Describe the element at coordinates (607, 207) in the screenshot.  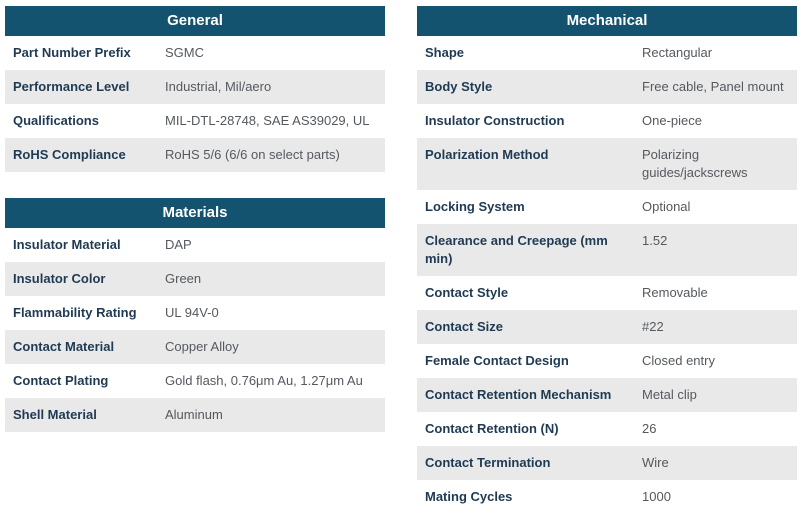
I see `table-row: Locking System Optional` at that location.